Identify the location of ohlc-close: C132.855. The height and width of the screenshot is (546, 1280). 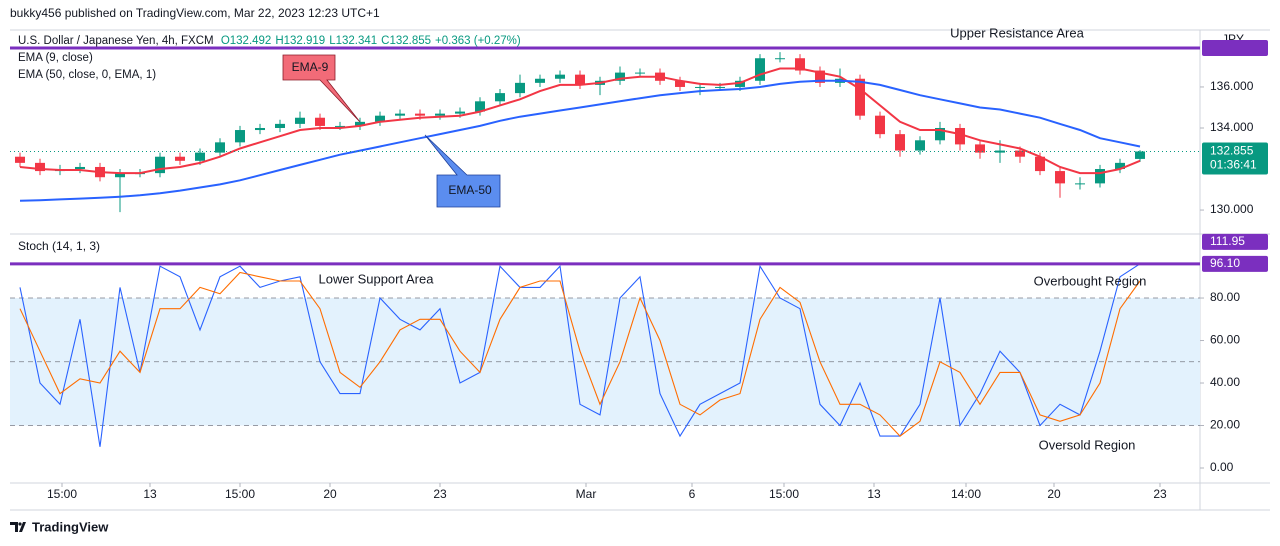
(406, 41).